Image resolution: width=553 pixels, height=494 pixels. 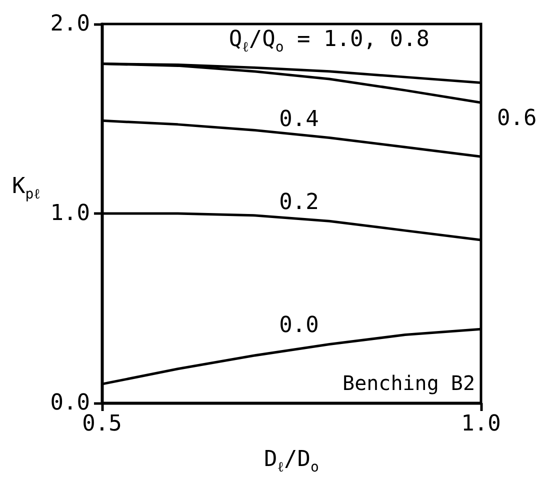 What do you see at coordinates (299, 119) in the screenshot?
I see `series-label: 0.4` at bounding box center [299, 119].